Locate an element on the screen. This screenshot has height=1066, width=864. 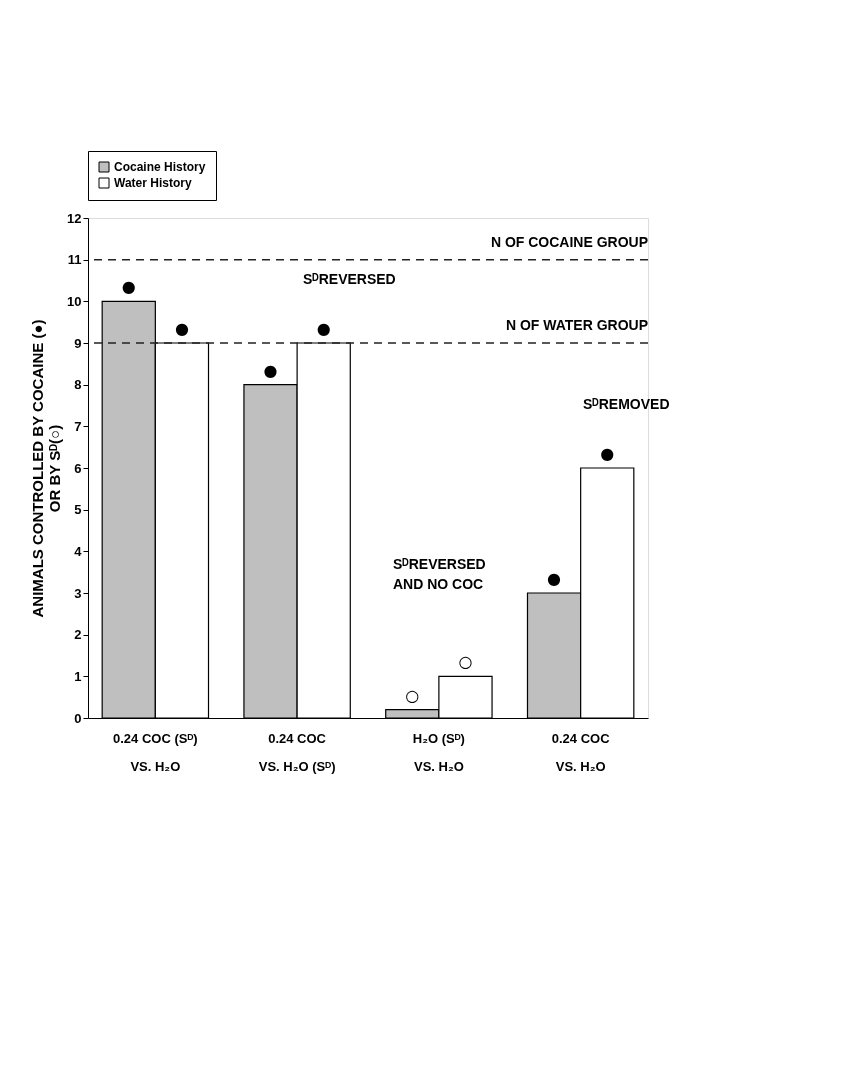
x-tick-label: 0.24 COC VS. H₂O is located at coordinates (581, 752).